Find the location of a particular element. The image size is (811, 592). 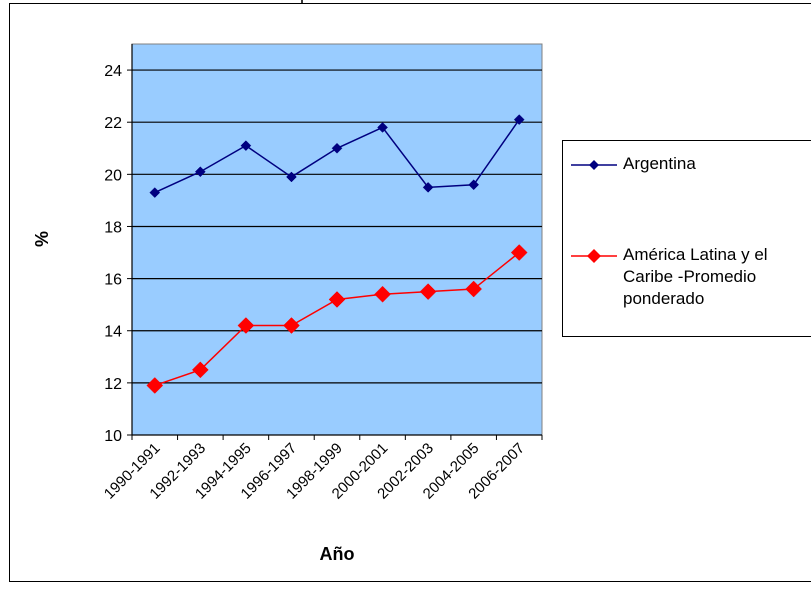

y-tick-label: 22 is located at coordinates (113, 123).